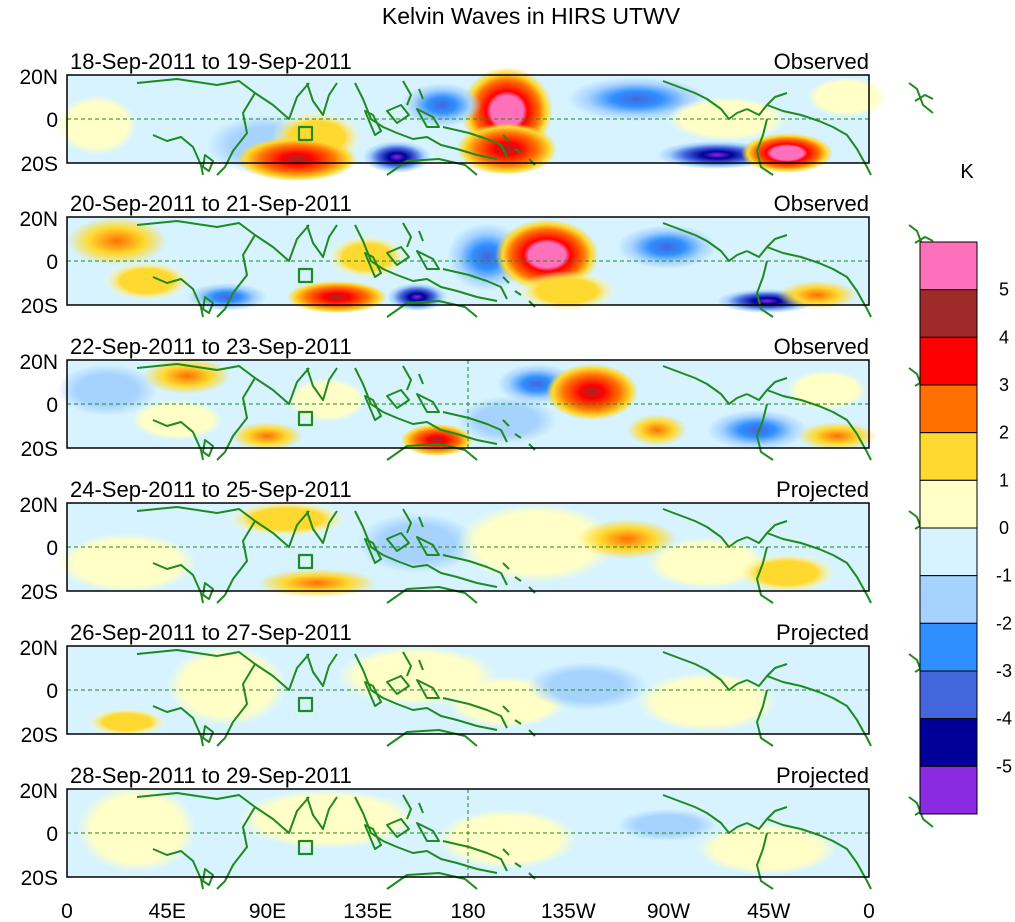  I want to click on colorbar-tick-label: -4, so click(1004, 719).